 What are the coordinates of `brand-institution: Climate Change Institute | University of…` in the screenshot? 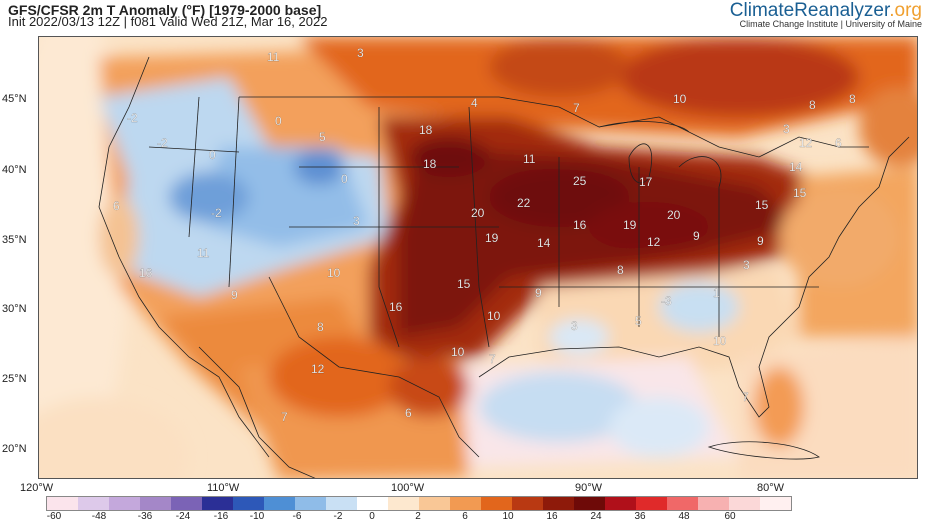 It's located at (830, 24).